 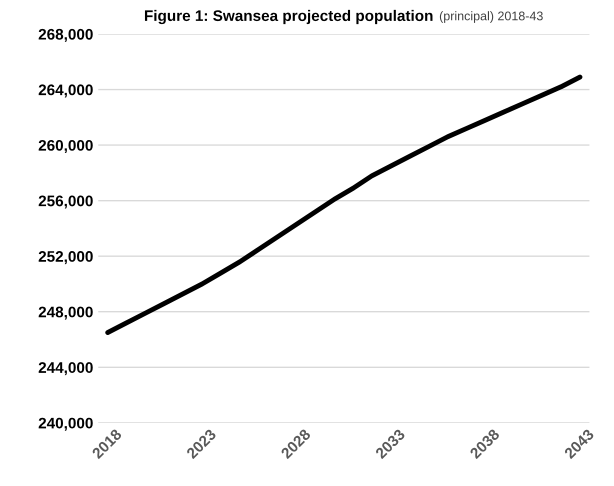 What do you see at coordinates (65, 369) in the screenshot?
I see `y-tick-label: 244,000` at bounding box center [65, 369].